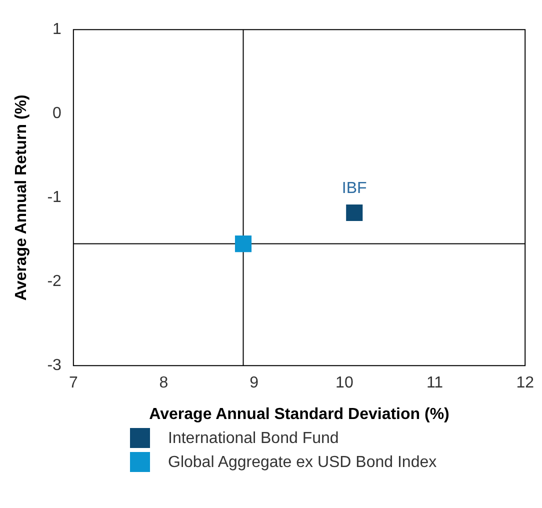  Describe the element at coordinates (57, 113) in the screenshot. I see `y-tick-label: 0` at that location.